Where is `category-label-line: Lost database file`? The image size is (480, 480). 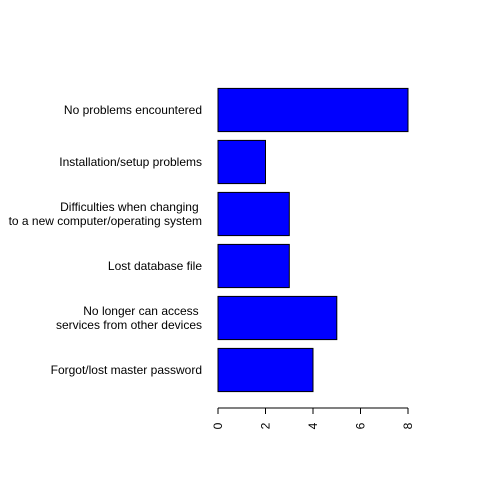 category-label-line: Lost database file is located at coordinates (155, 266).